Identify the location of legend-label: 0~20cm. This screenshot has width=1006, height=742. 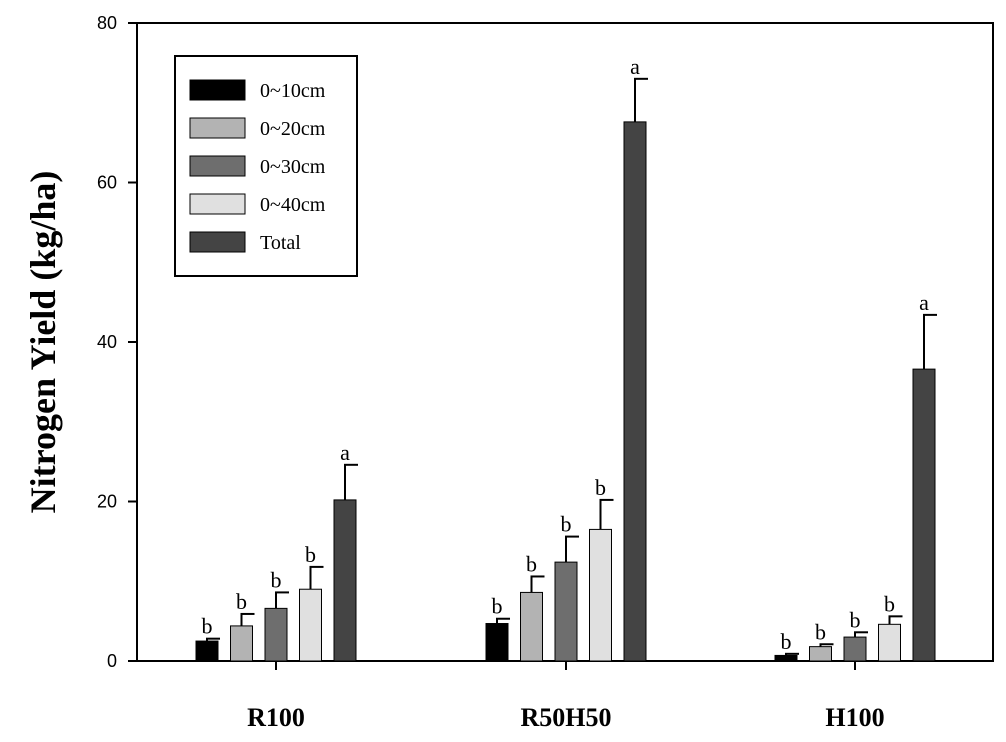
(293, 129).